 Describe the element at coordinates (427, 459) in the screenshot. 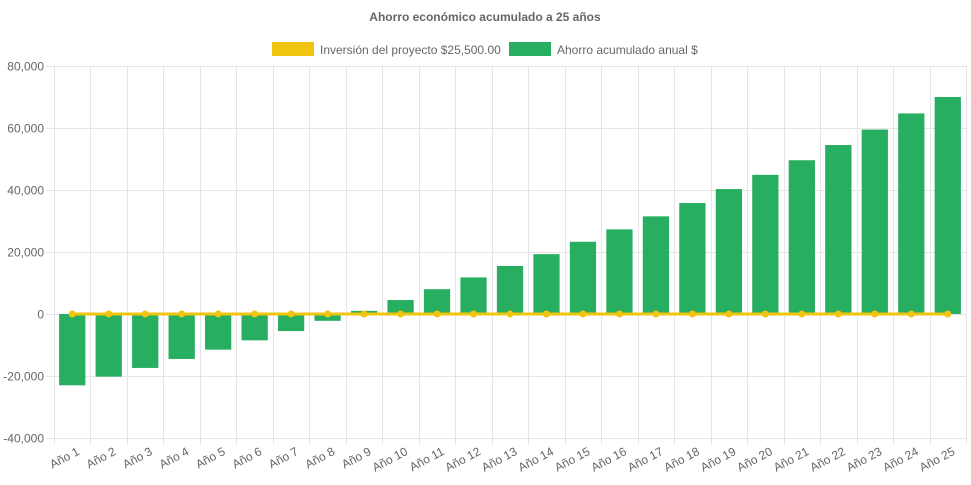

I see `x-tick-label: Año 11` at that location.